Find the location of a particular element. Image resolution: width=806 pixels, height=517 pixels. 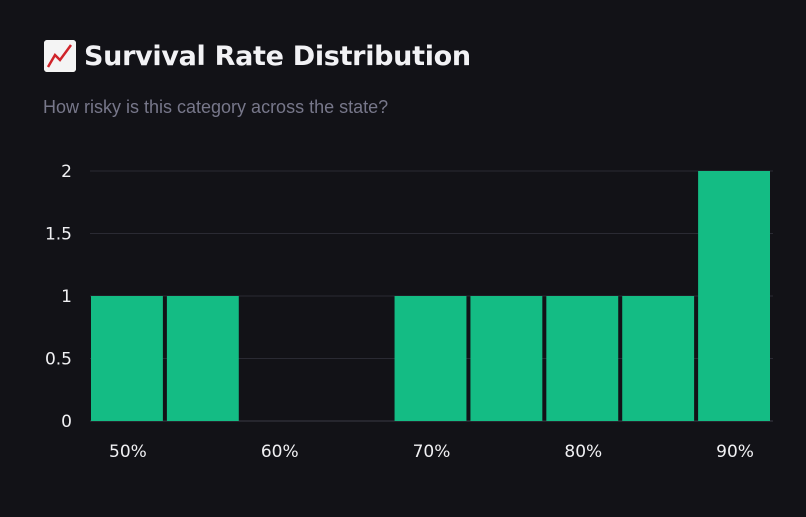

y-tick-label: 0.5 is located at coordinates (58, 360).